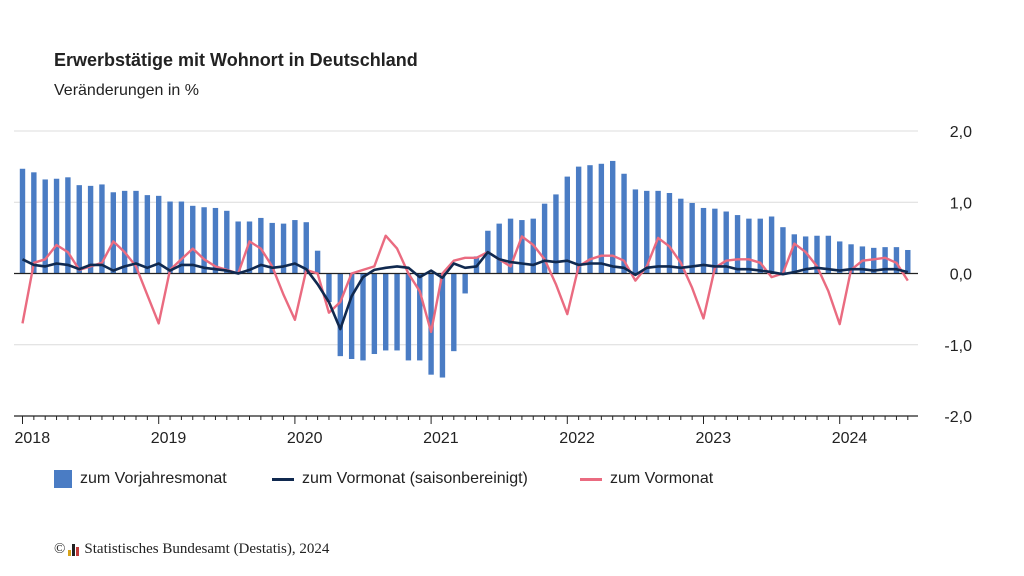  Describe the element at coordinates (74, 549) in the screenshot. I see `destatis-logo-icon` at that location.